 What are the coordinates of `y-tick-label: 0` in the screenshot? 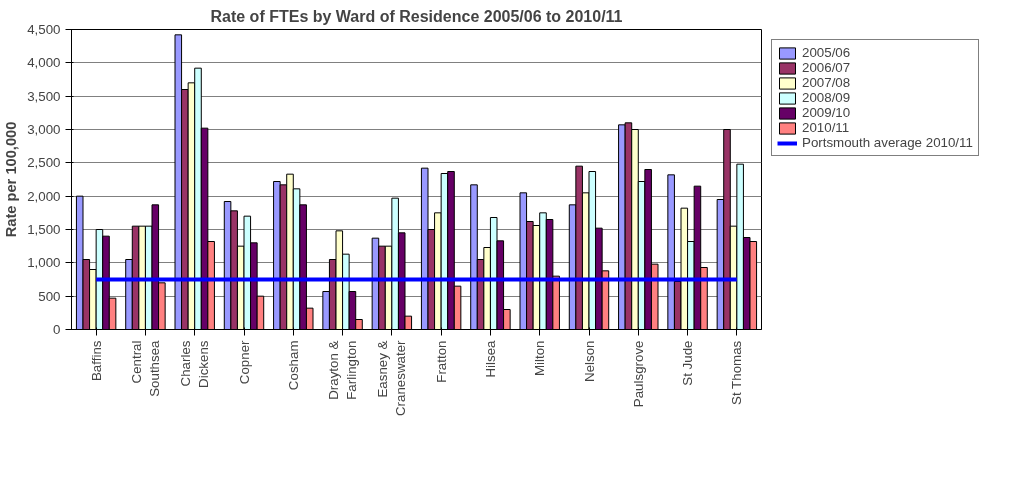 It's located at (57, 329).